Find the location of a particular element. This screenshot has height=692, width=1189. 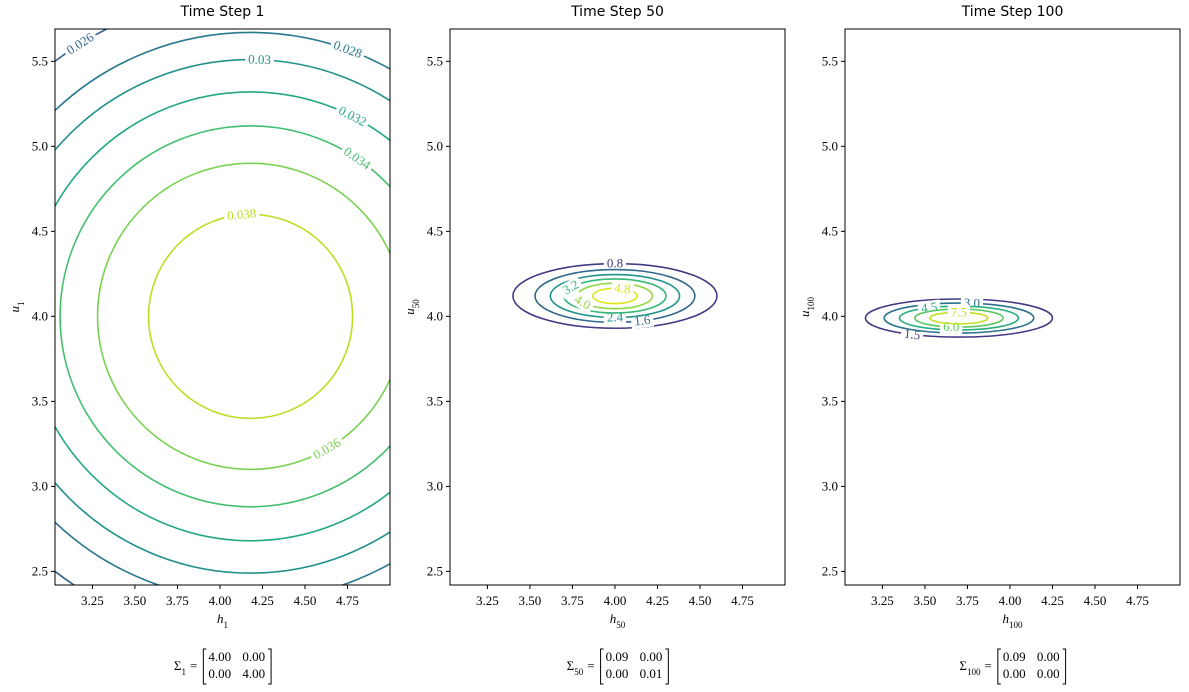

contour-label-group: 6.0 is located at coordinates (951, 327).